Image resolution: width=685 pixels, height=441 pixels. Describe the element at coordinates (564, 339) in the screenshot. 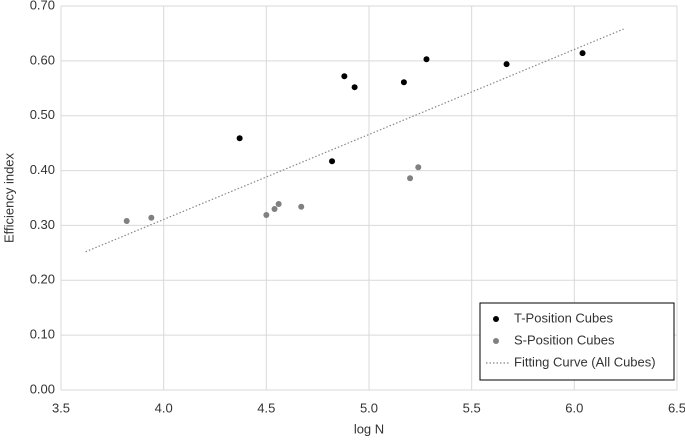

I see `legend-label: S-Position Cubes` at that location.